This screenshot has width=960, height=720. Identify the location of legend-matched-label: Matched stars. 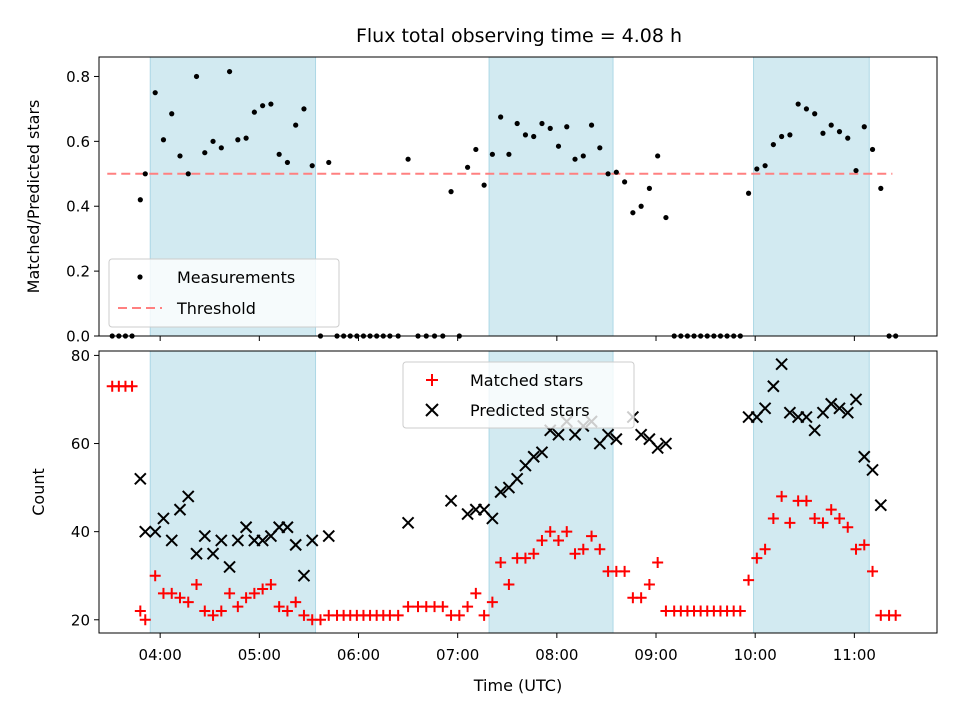
(526, 380).